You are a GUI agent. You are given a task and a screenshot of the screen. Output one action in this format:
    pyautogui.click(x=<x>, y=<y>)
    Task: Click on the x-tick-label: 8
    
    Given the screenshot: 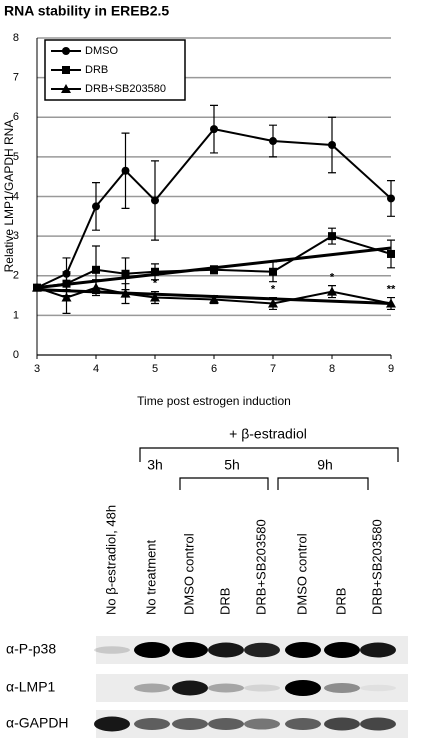 What is the action you would take?
    pyautogui.click(x=332, y=369)
    